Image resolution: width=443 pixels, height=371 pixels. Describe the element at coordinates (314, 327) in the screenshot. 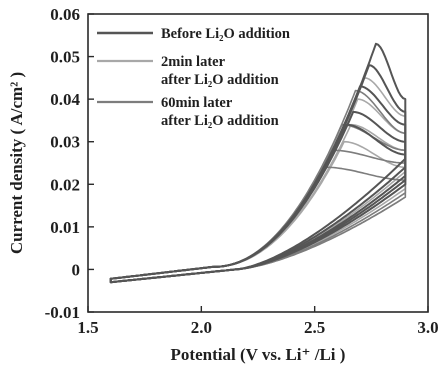

I see `x-tick-label: 2.5` at that location.